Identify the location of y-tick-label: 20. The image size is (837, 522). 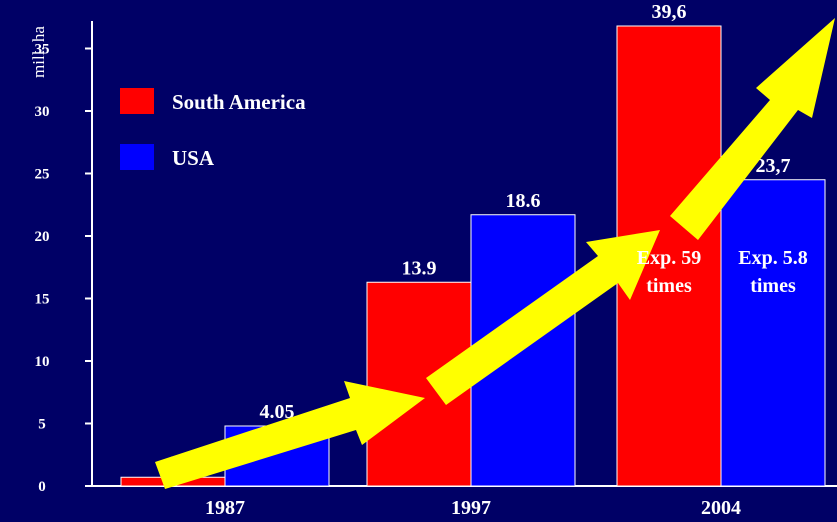
(42, 237).